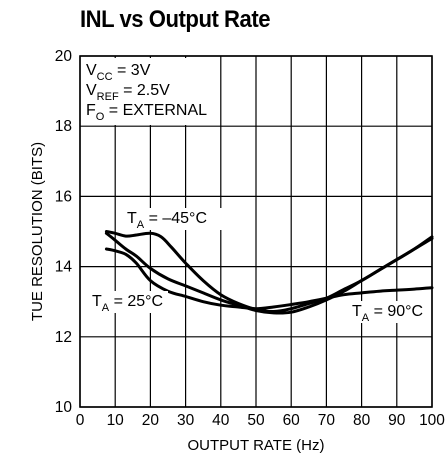  I want to click on annotation-minus45c: TA = –45°C, so click(167, 220).